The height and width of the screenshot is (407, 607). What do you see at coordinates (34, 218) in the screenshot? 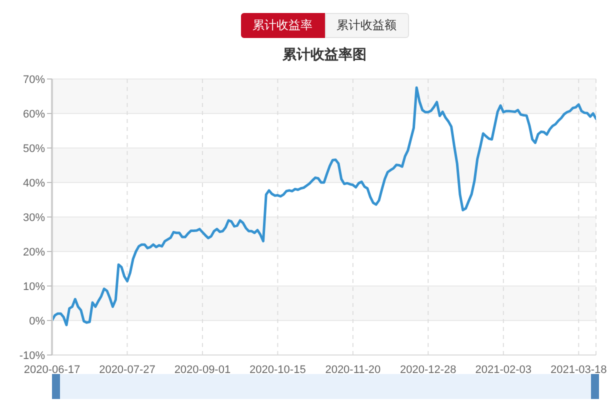
I see `y-tick-label: 30%` at bounding box center [34, 218].